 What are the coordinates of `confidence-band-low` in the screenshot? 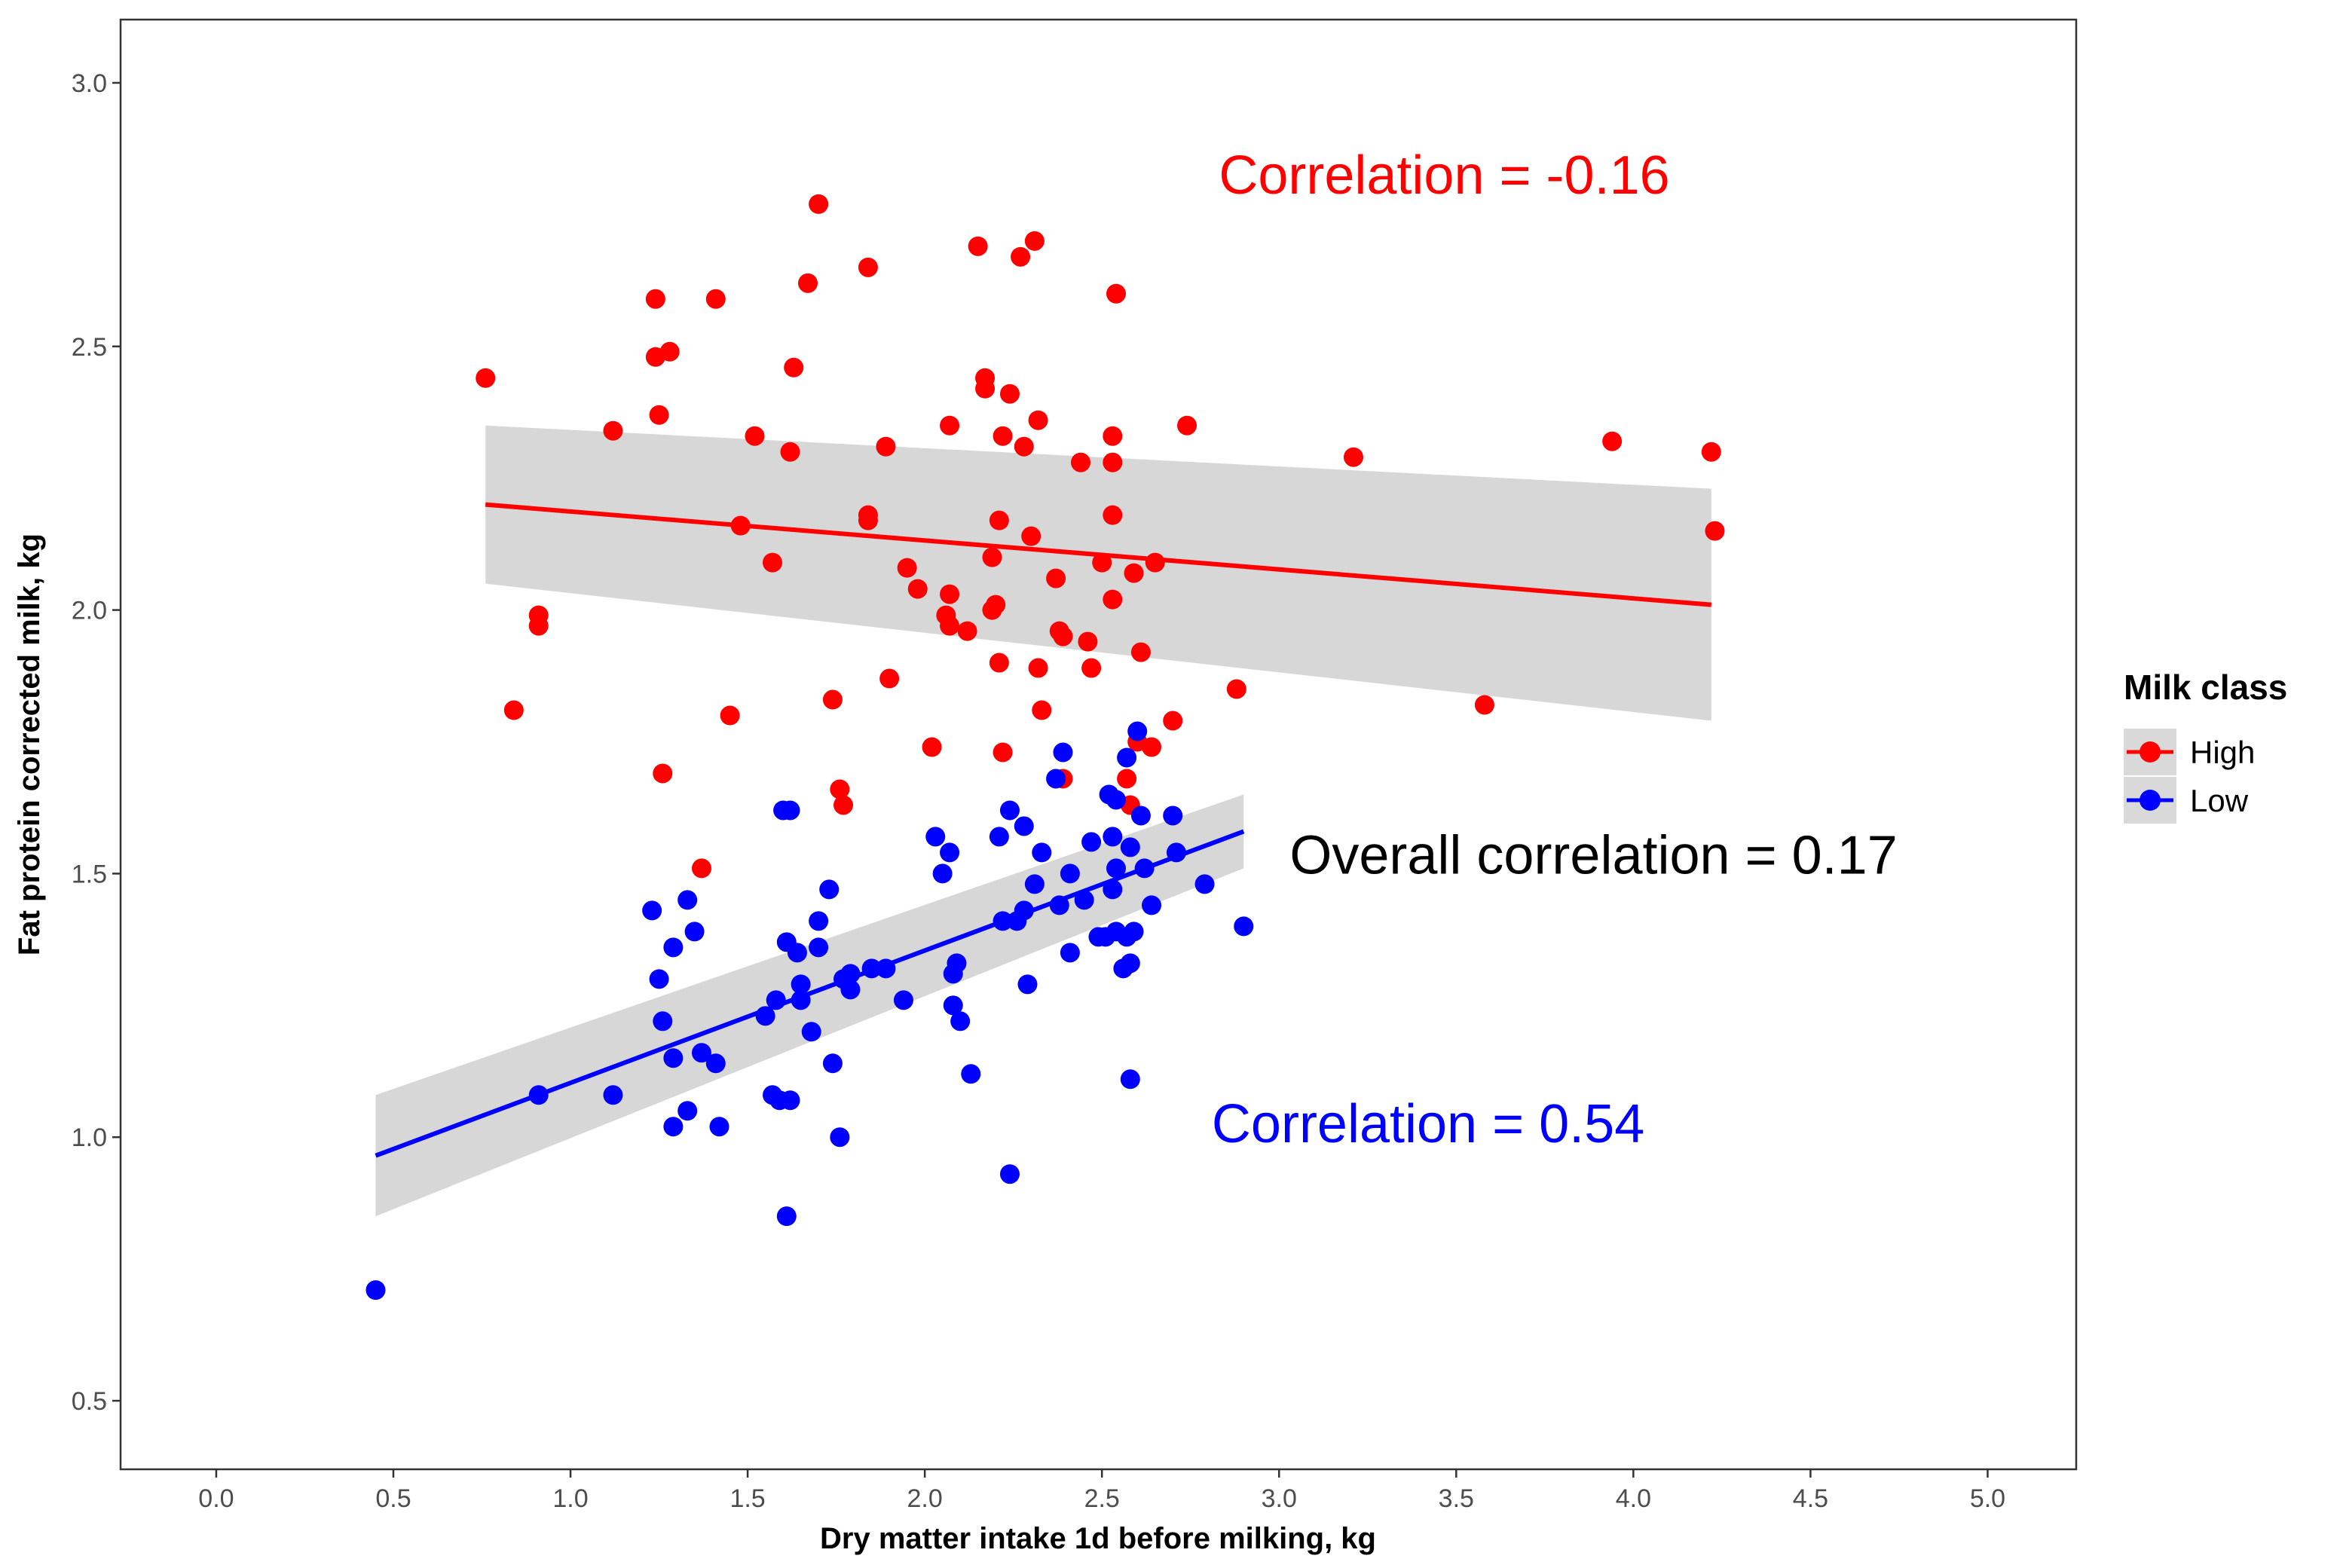 It's located at (809, 1006).